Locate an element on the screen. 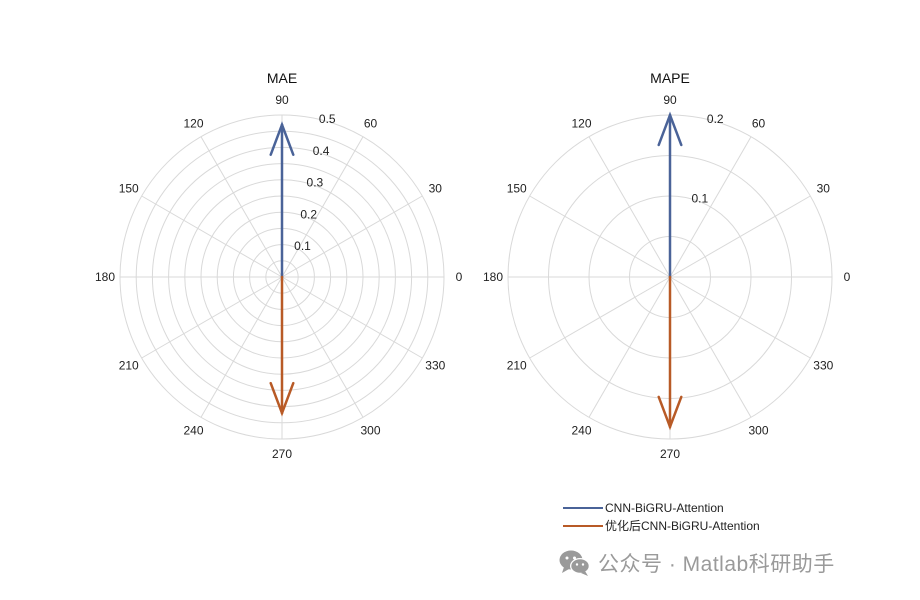 This screenshot has width=920, height=600. chart-1-series-1-arrowhead is located at coordinates (282, 138).